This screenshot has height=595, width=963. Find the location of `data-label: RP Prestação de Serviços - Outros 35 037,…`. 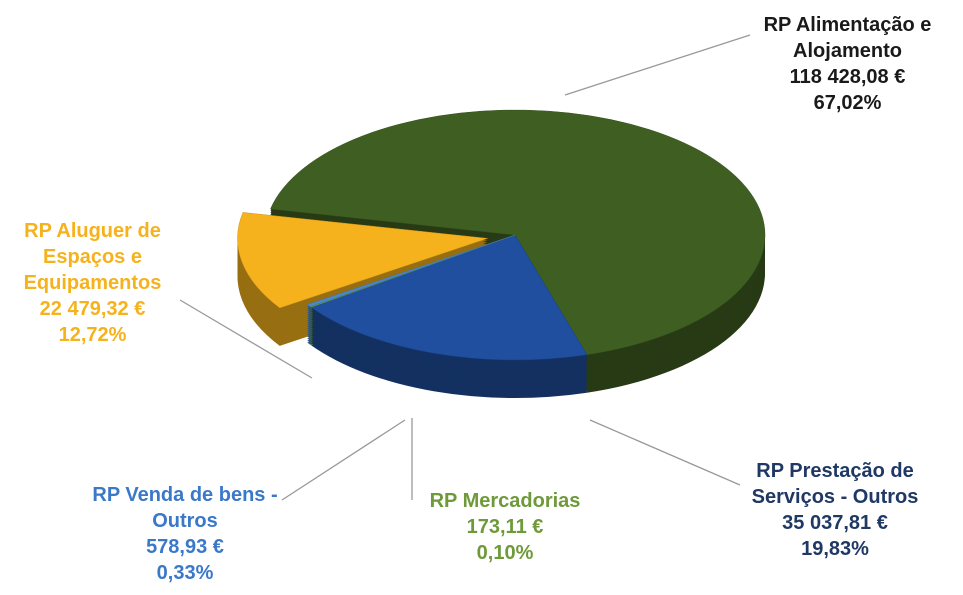

data-label: RP Prestação de Serviços - Outros 35 037,… is located at coordinates (835, 510).